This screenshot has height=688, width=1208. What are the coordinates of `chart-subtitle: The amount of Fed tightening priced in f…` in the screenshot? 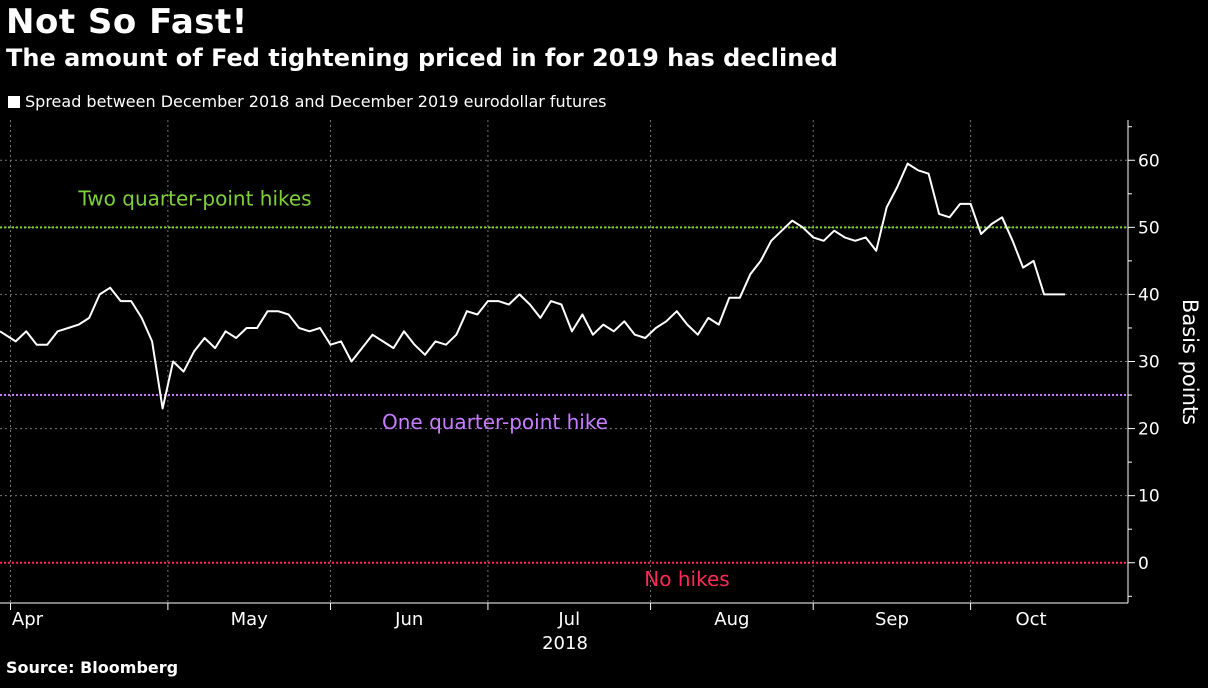 It's located at (422, 58).